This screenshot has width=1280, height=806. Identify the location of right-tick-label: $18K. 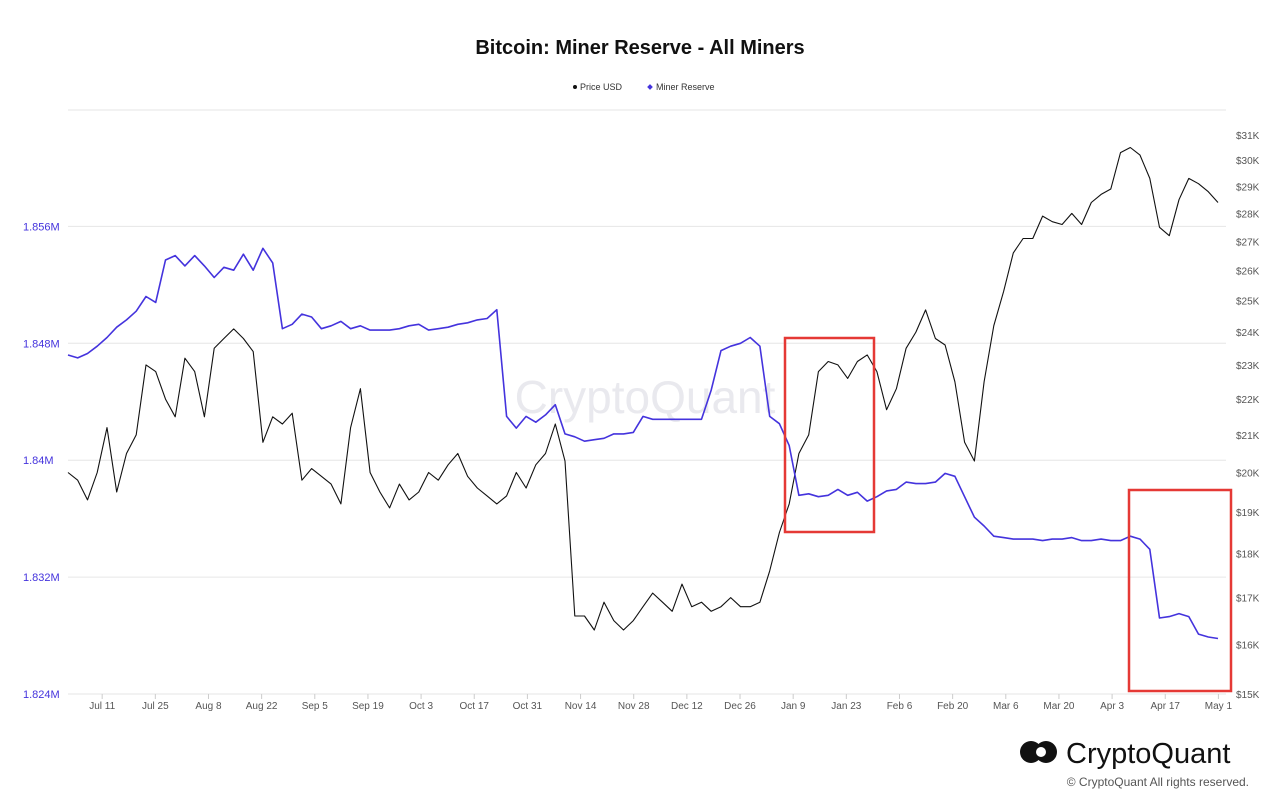
(1248, 555).